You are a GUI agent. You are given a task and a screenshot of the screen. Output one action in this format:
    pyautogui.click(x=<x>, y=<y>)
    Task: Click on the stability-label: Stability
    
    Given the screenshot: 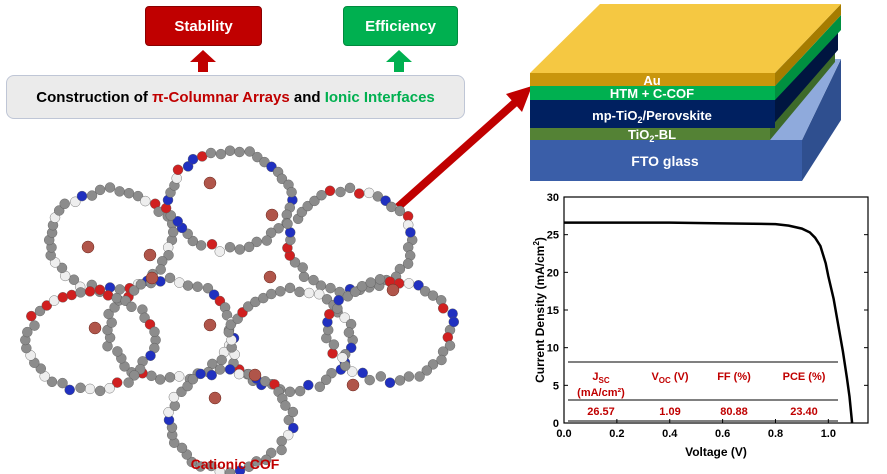 What is the action you would take?
    pyautogui.click(x=203, y=26)
    